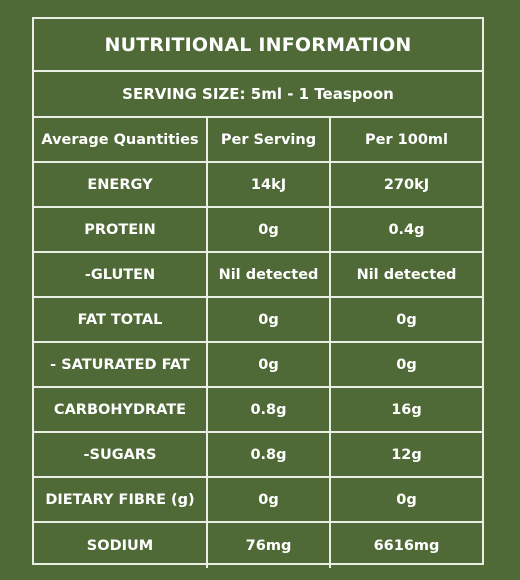 The height and width of the screenshot is (580, 520). Describe the element at coordinates (406, 409) in the screenshot. I see `per-100ml-value: 16g` at that location.